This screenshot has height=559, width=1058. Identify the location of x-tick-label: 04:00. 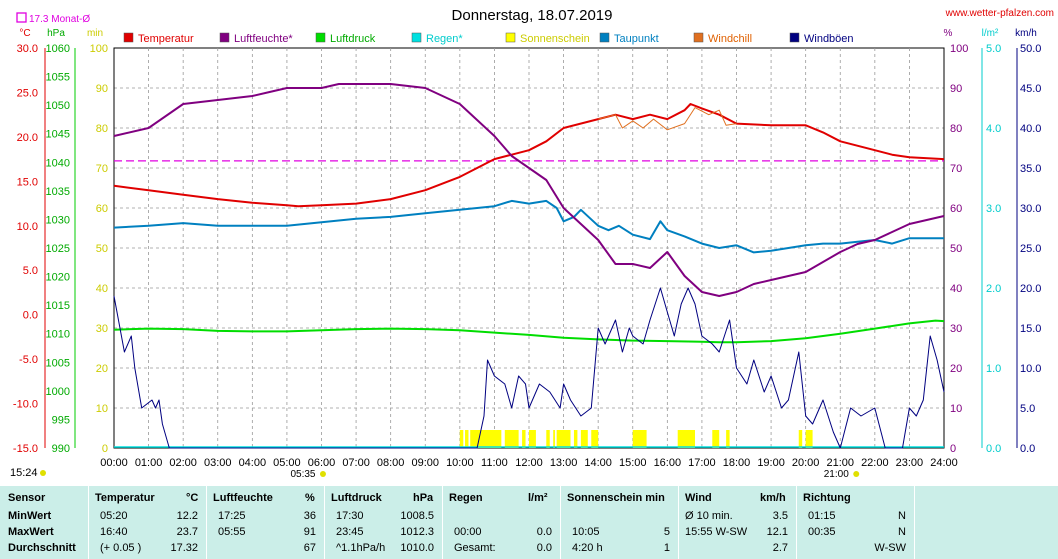
(253, 463).